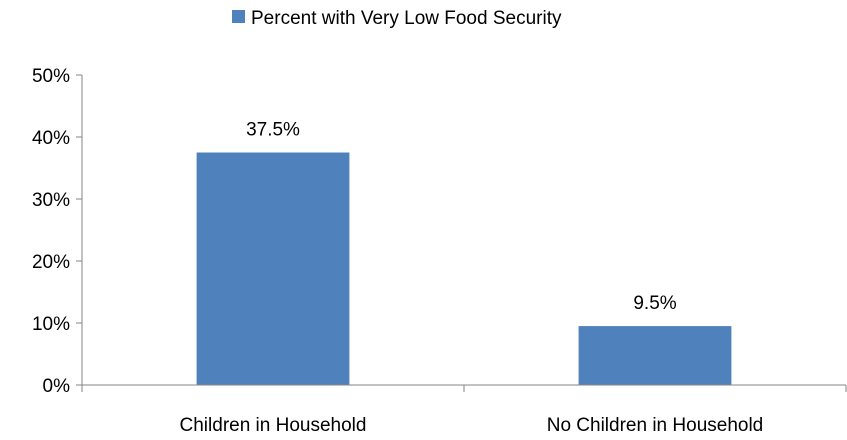 This screenshot has width=847, height=440. I want to click on category-label: Children in Household, so click(273, 425).